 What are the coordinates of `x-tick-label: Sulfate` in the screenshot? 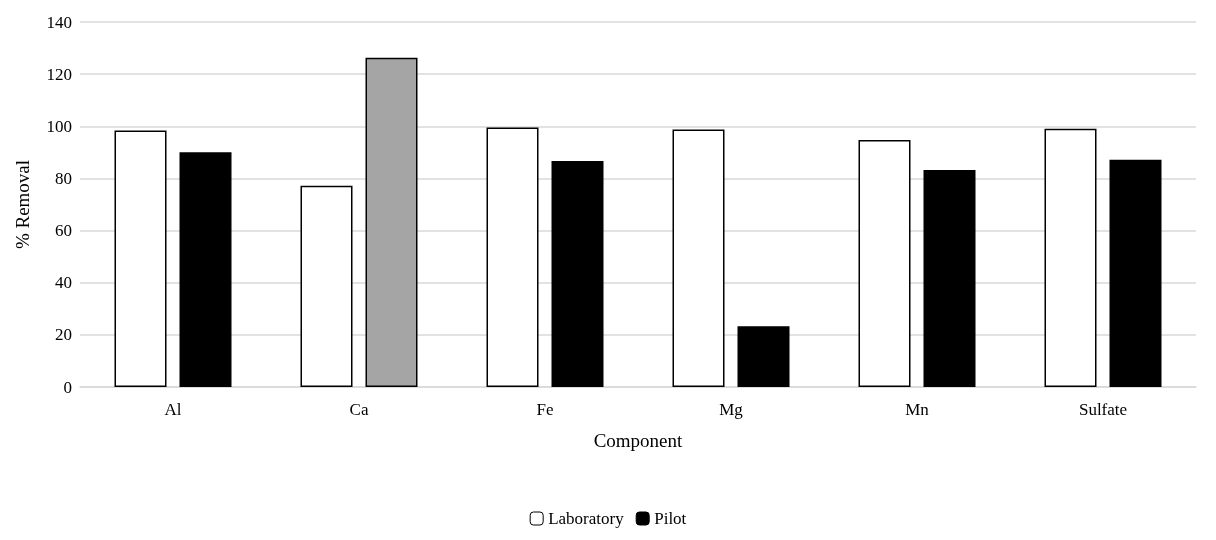 It's located at (1103, 409).